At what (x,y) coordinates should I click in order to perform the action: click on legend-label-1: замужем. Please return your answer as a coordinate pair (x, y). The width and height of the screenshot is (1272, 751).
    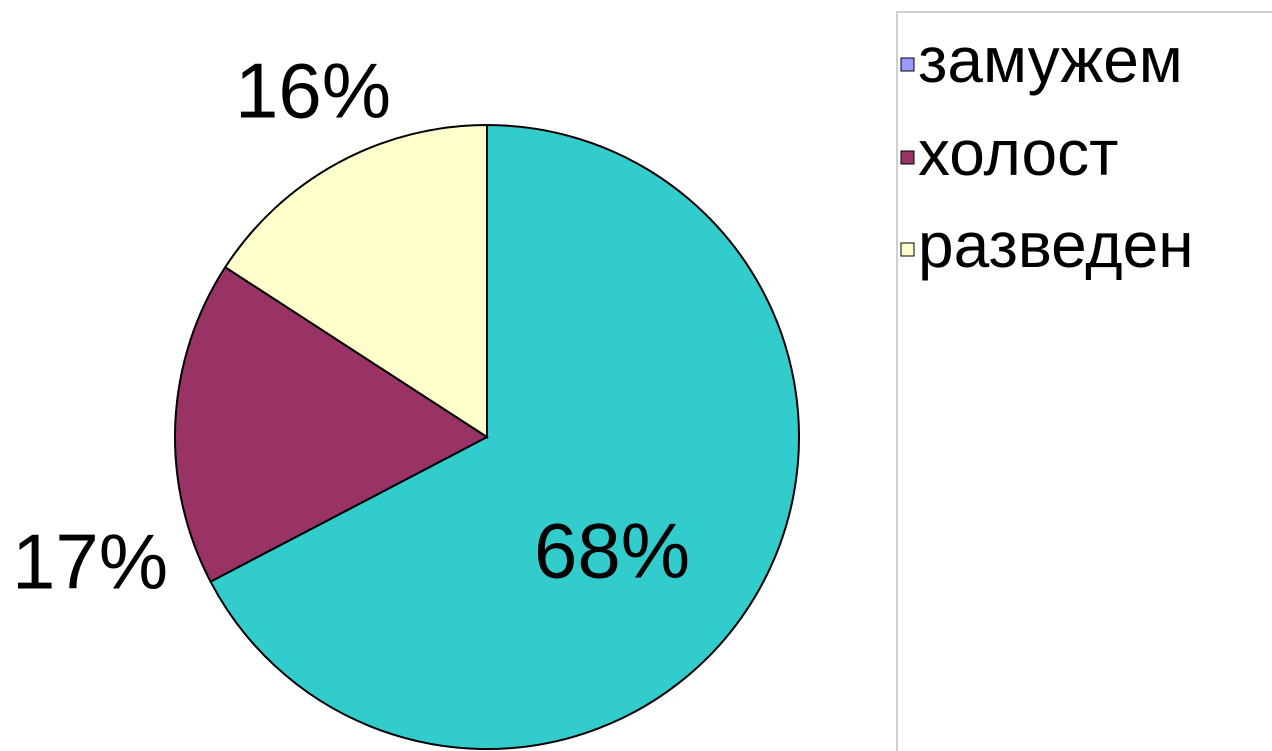
    Looking at the image, I should click on (1050, 60).